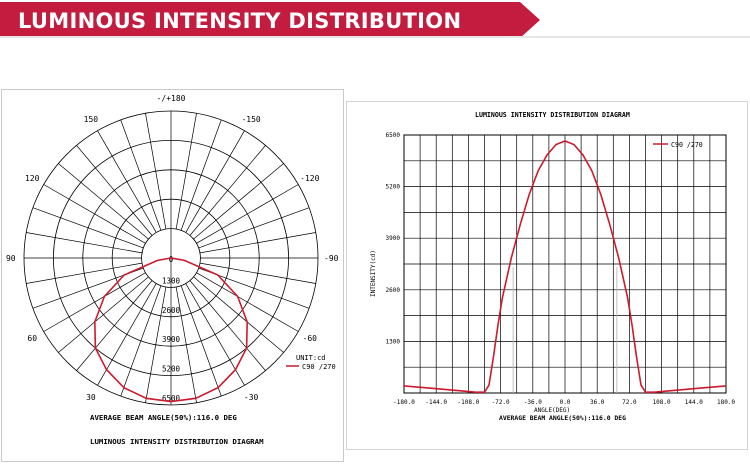 The image size is (750, 471). What do you see at coordinates (687, 145) in the screenshot?
I see `line-legend-label: C90 /270` at bounding box center [687, 145].